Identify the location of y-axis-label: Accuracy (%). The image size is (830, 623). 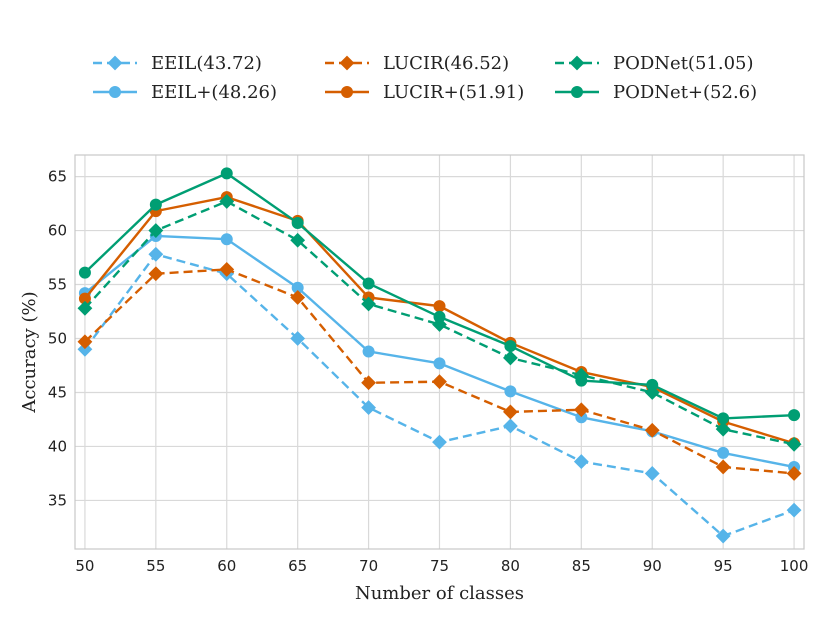
(29, 352).